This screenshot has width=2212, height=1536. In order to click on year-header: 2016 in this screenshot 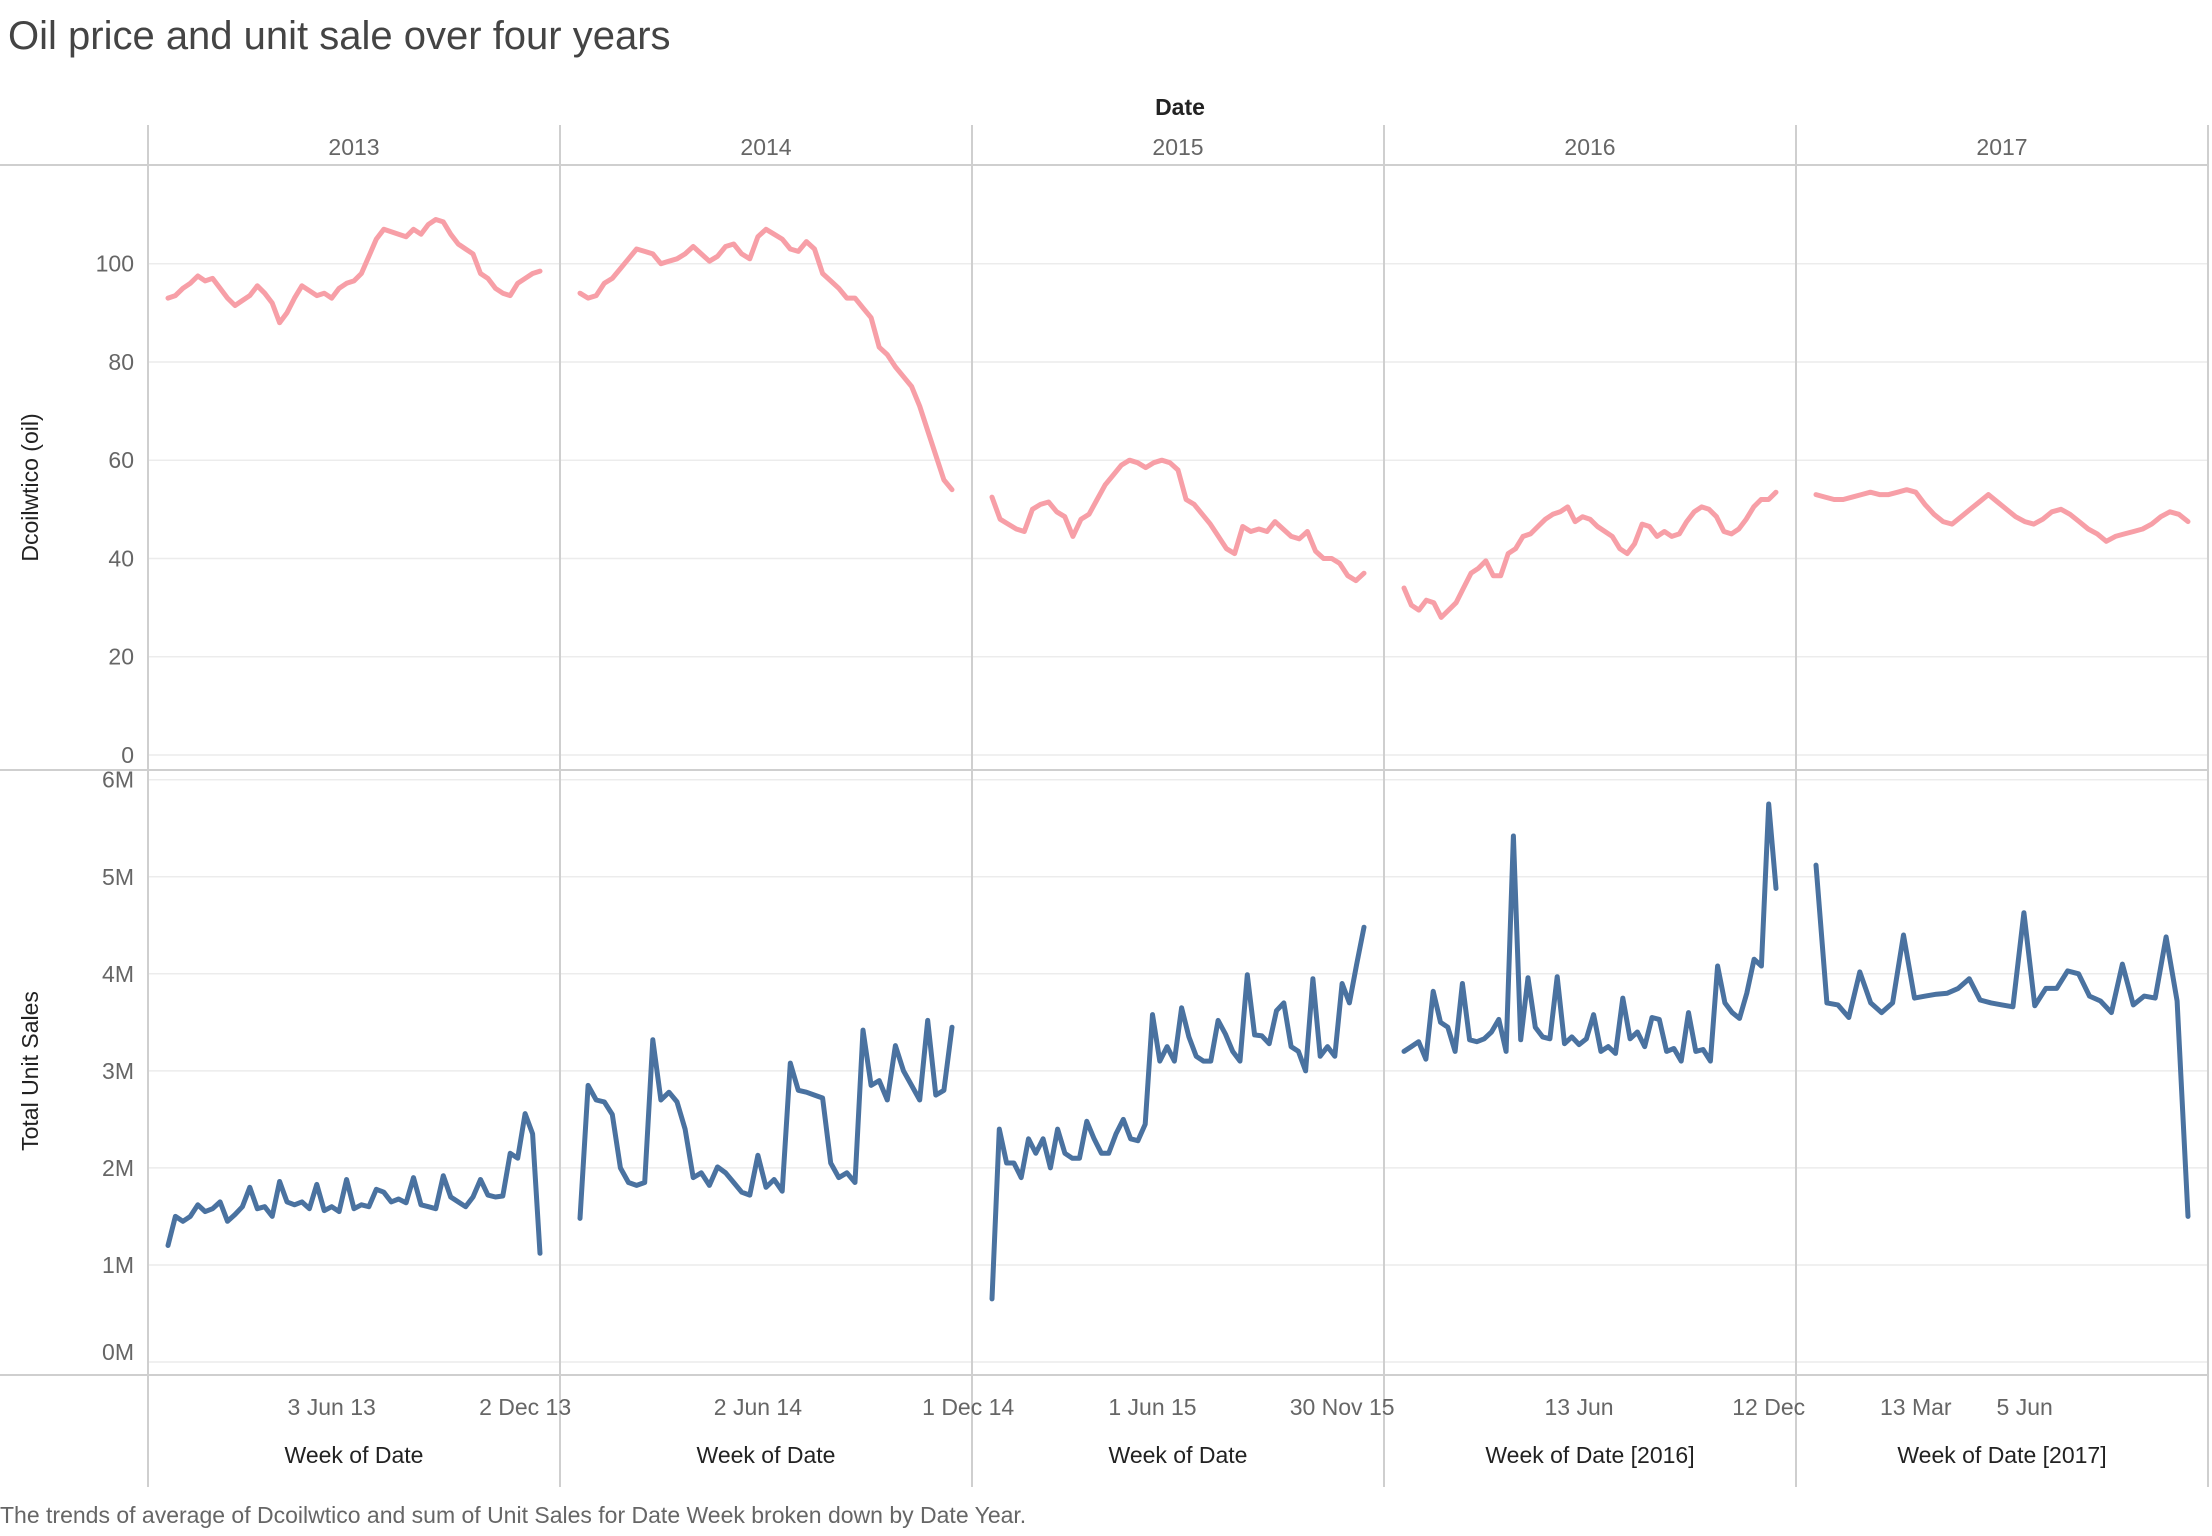, I will do `click(1589, 147)`.